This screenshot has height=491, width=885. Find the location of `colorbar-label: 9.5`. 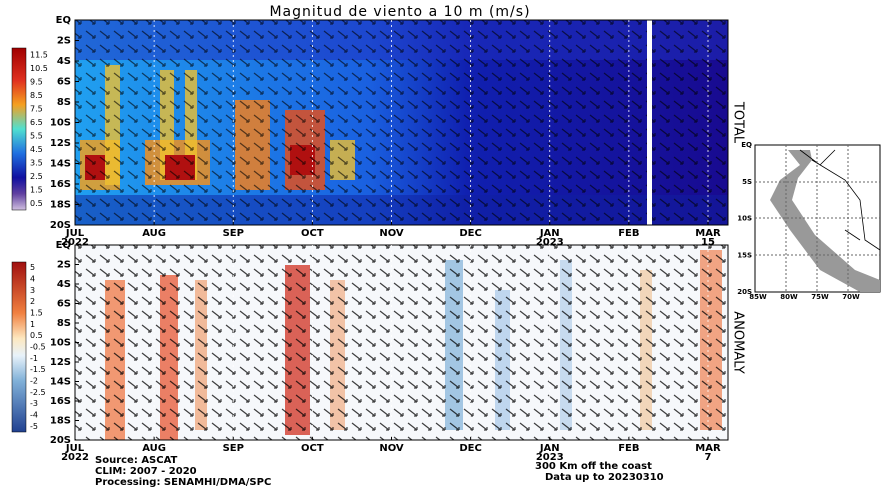

colorbar-label: 9.5 is located at coordinates (36, 81).